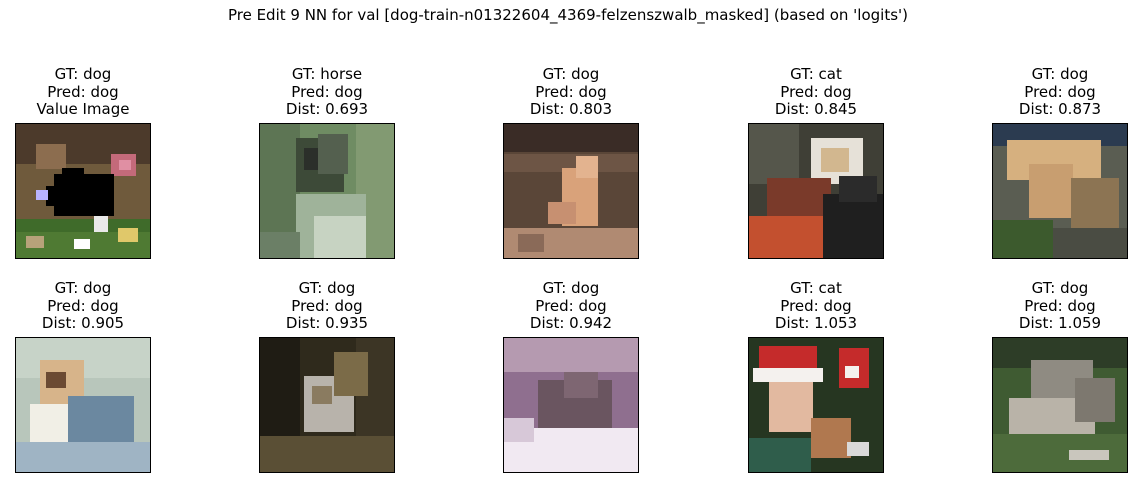 This screenshot has width=1136, height=486. I want to click on panel-label: GT: cat Pred: dog Dist: 1.053, so click(816, 306).